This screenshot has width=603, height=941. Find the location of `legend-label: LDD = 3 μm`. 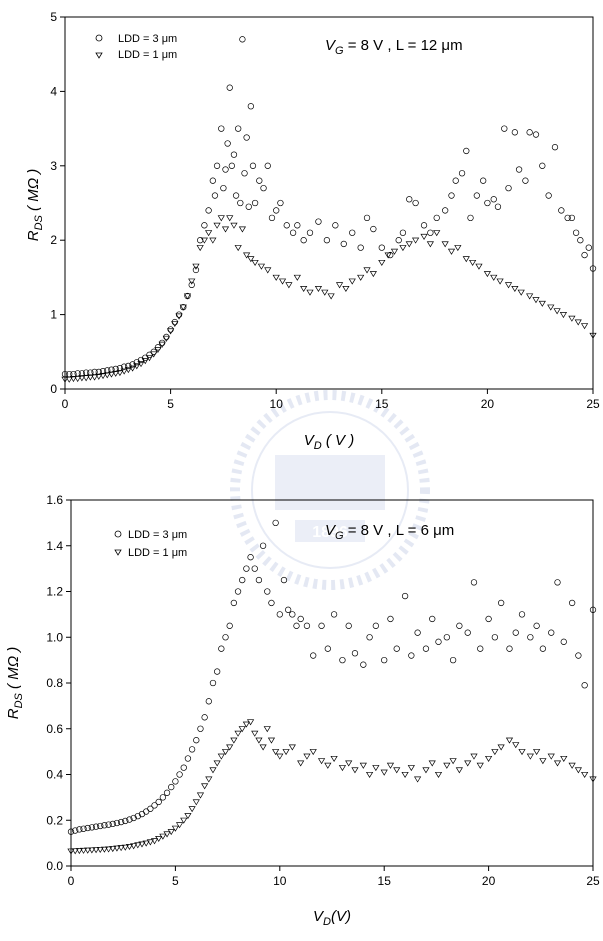

legend-label: LDD = 3 μm is located at coordinates (157, 535).